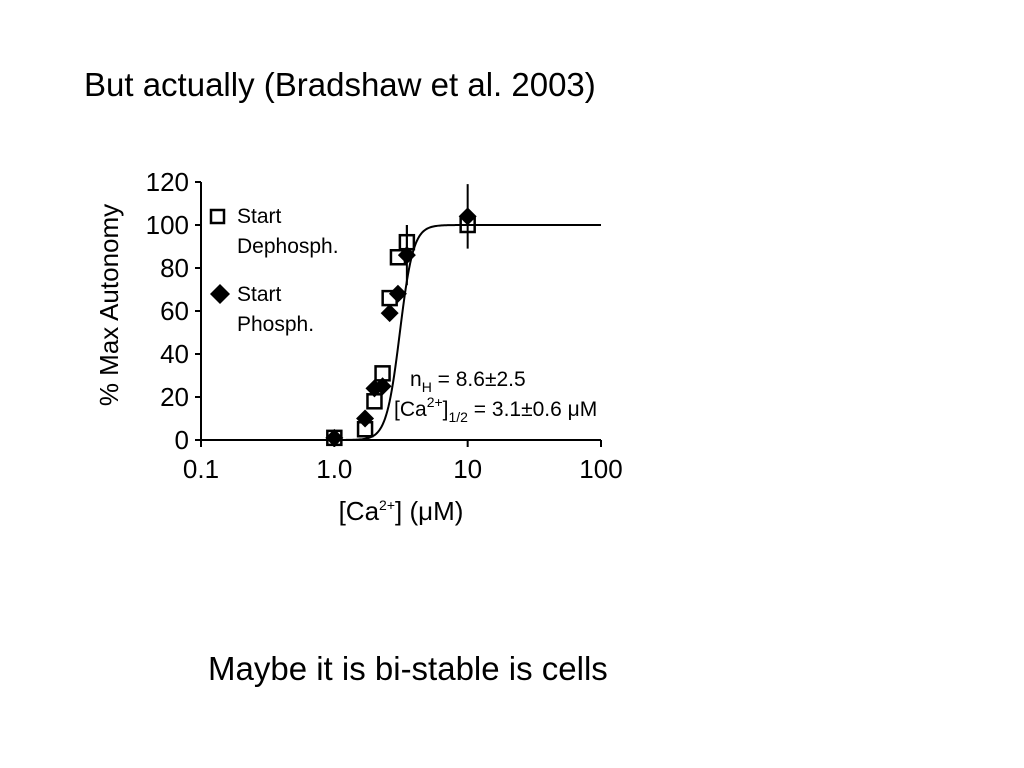 The height and width of the screenshot is (768, 1024). What do you see at coordinates (259, 216) in the screenshot?
I see `legend-dephosph-line1: Start` at bounding box center [259, 216].